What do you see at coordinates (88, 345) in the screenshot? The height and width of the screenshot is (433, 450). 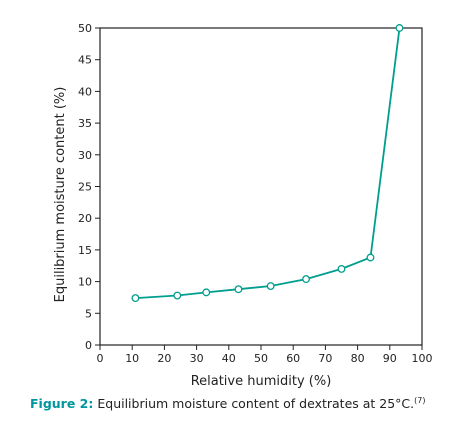 I see `y-tick-label: 0` at bounding box center [88, 345].